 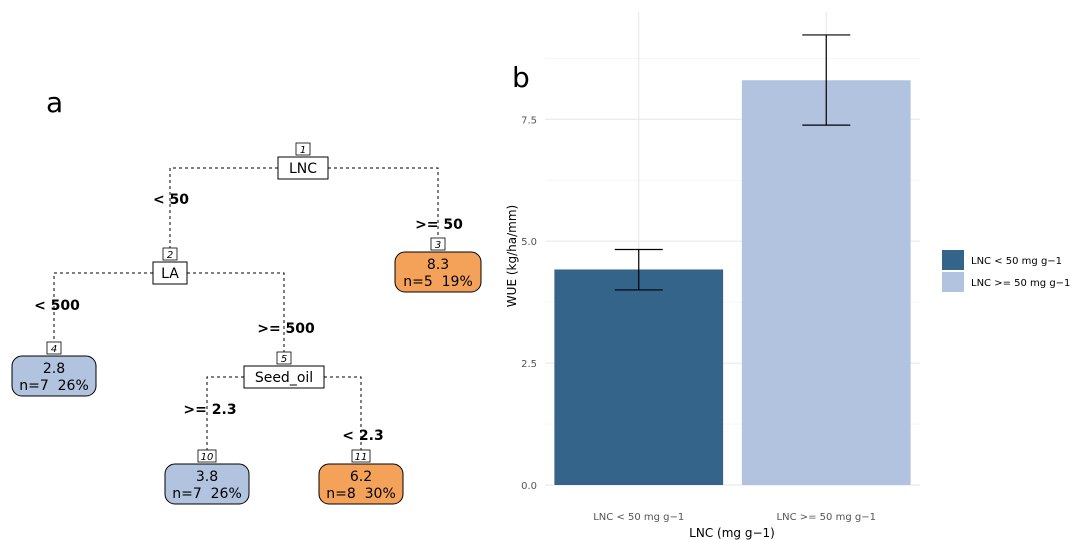 I want to click on node-id-label: 1, so click(x=303, y=150).